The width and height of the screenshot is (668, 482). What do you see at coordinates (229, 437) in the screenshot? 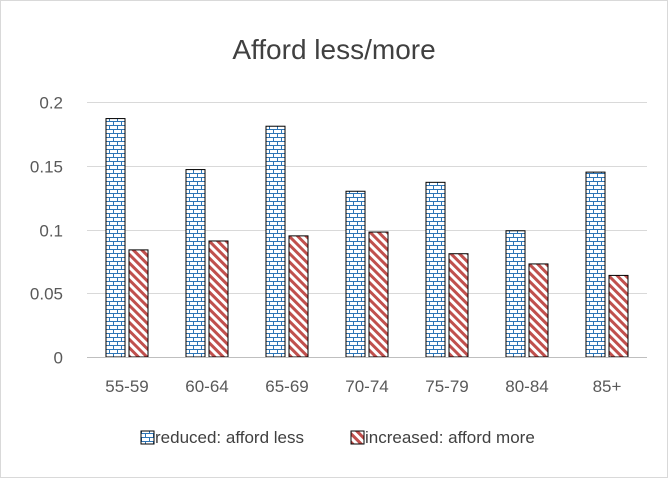
I see `legend-label-reduced: reduced: afford less` at bounding box center [229, 437].